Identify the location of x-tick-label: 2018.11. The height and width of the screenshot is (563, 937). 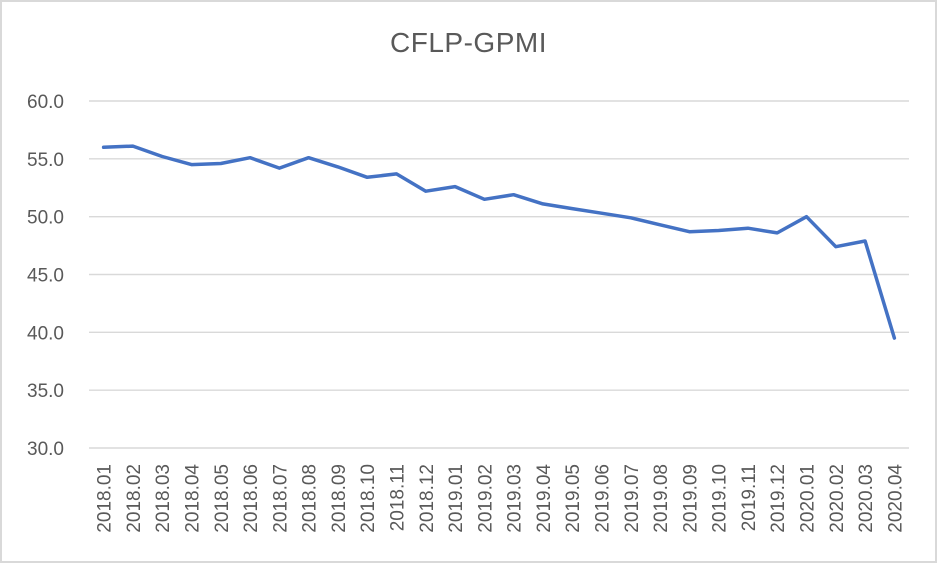
(398, 497).